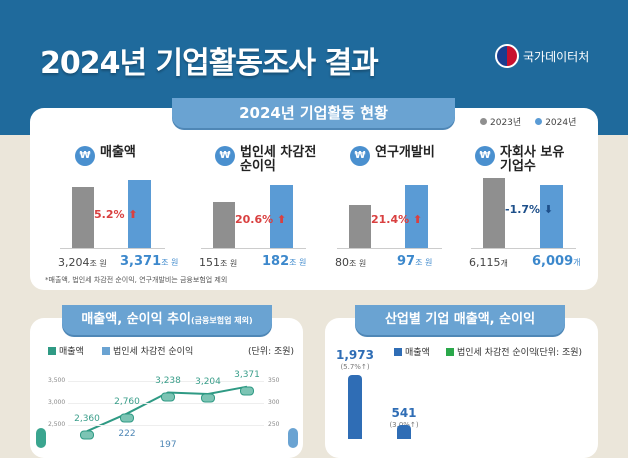 The image size is (628, 458). Describe the element at coordinates (355, 355) in the screenshot. I see `industry-value: 1,973` at that location.